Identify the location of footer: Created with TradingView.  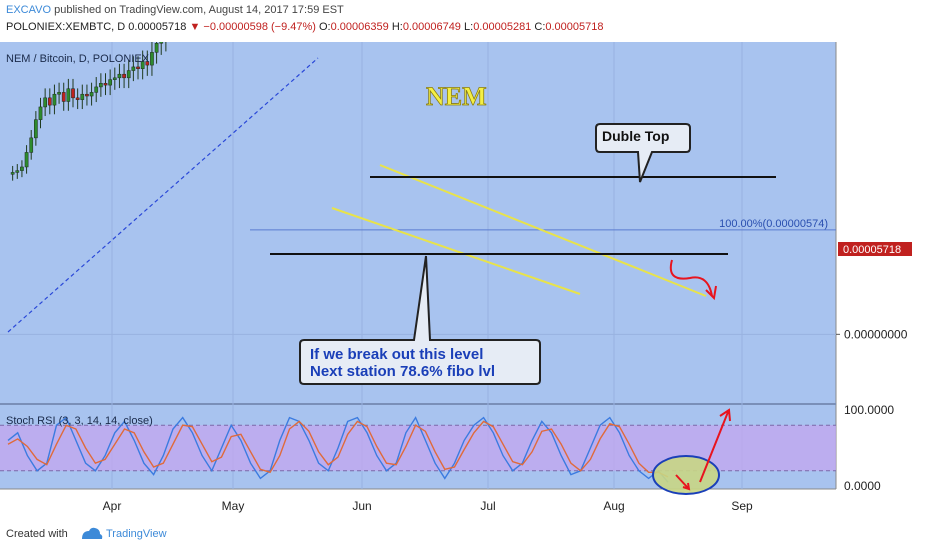
(466, 536).